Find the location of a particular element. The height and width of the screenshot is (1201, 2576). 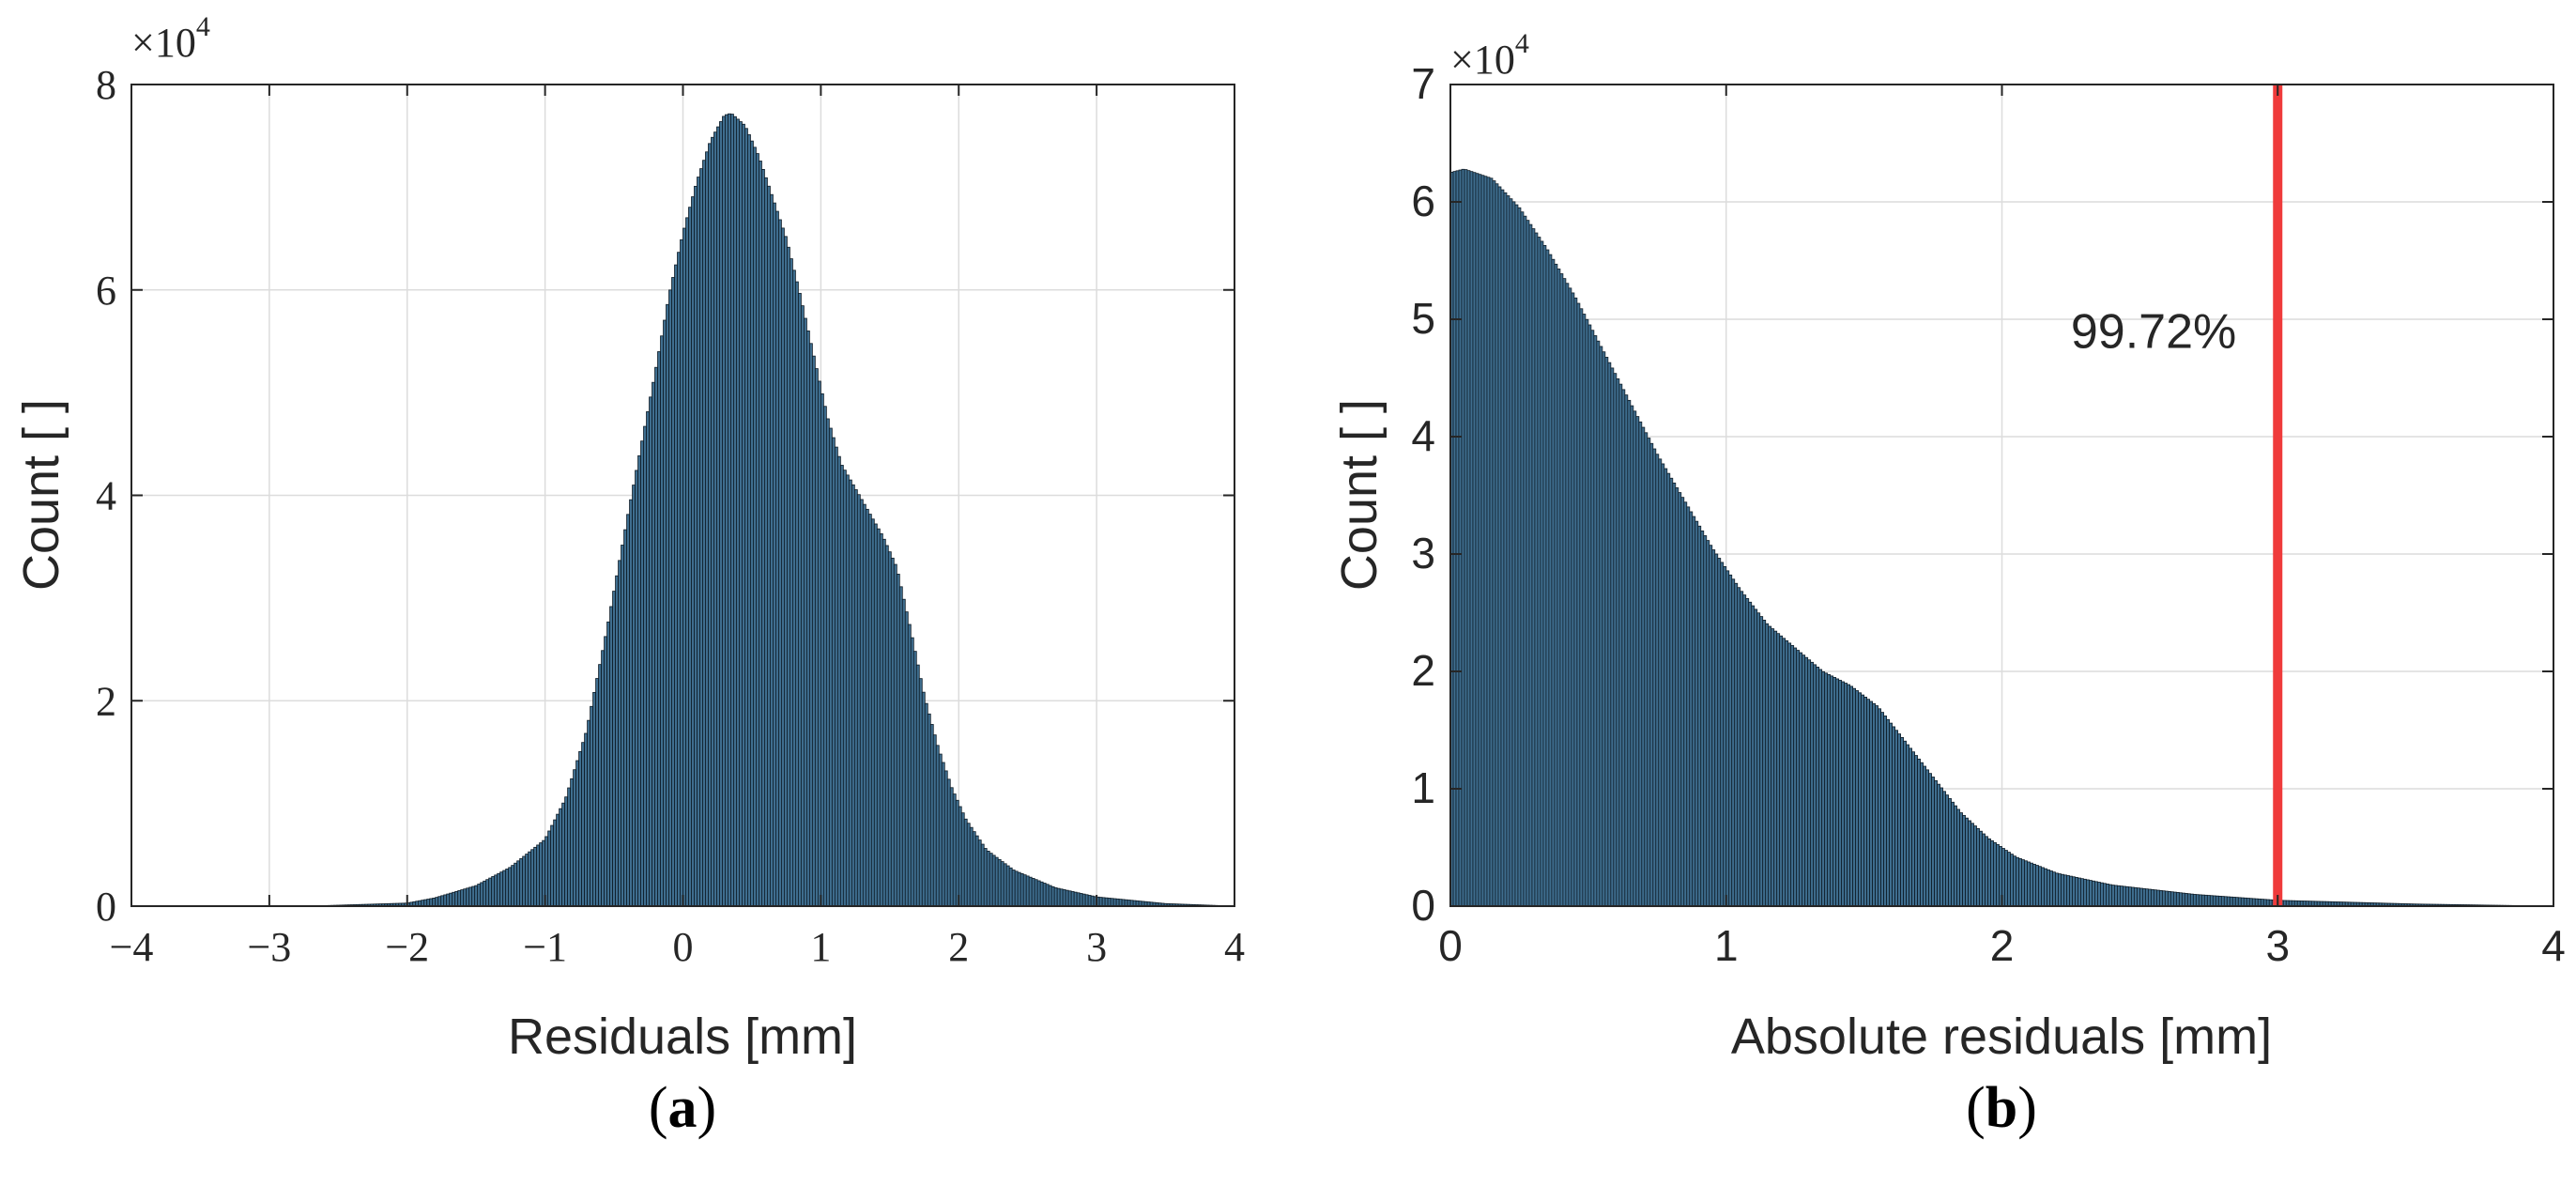

chart-a-xtick-label-8: 4 is located at coordinates (1235, 947).